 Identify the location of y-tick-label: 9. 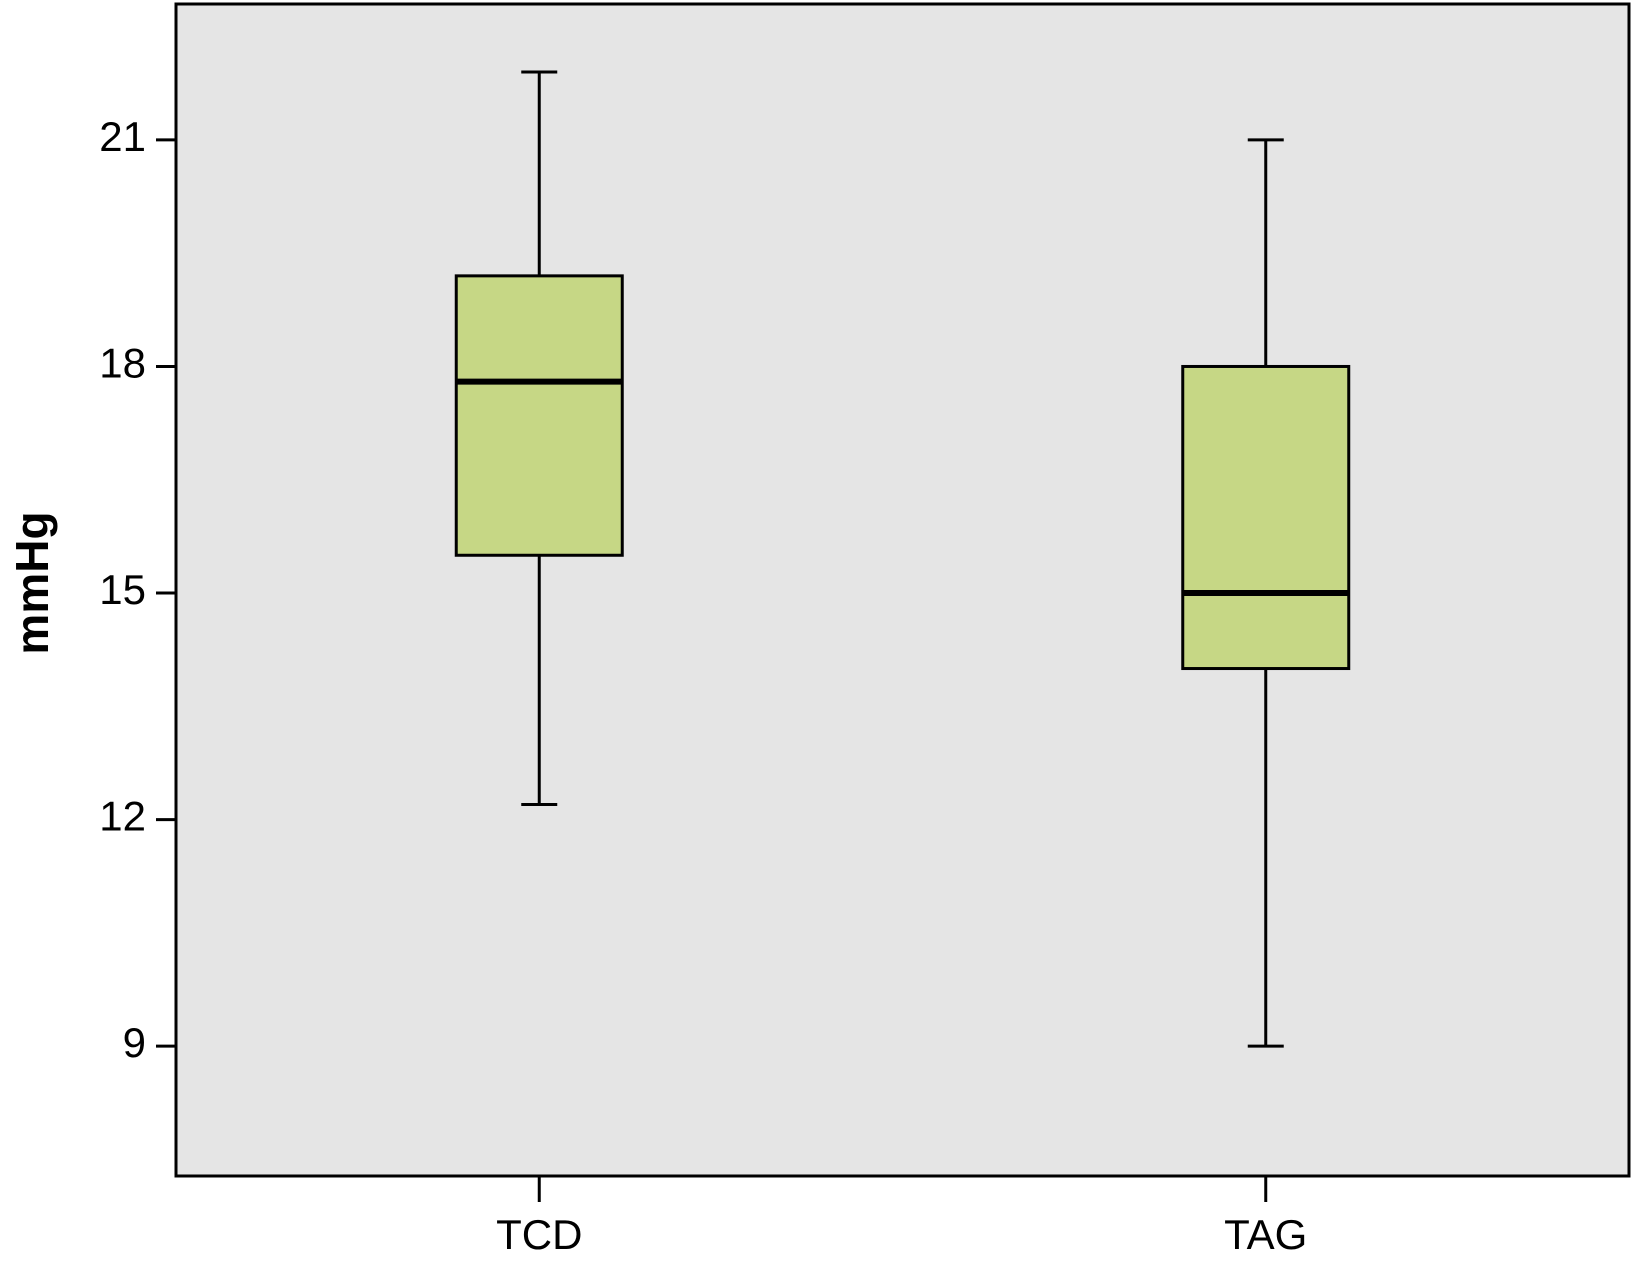
(134, 1042).